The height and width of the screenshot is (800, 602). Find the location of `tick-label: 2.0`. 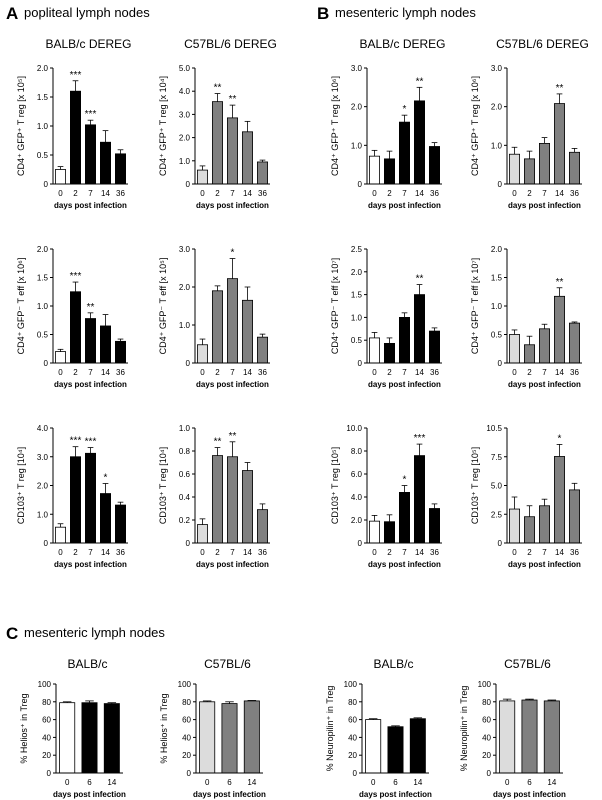

tick-label: 2.0 is located at coordinates (185, 287).